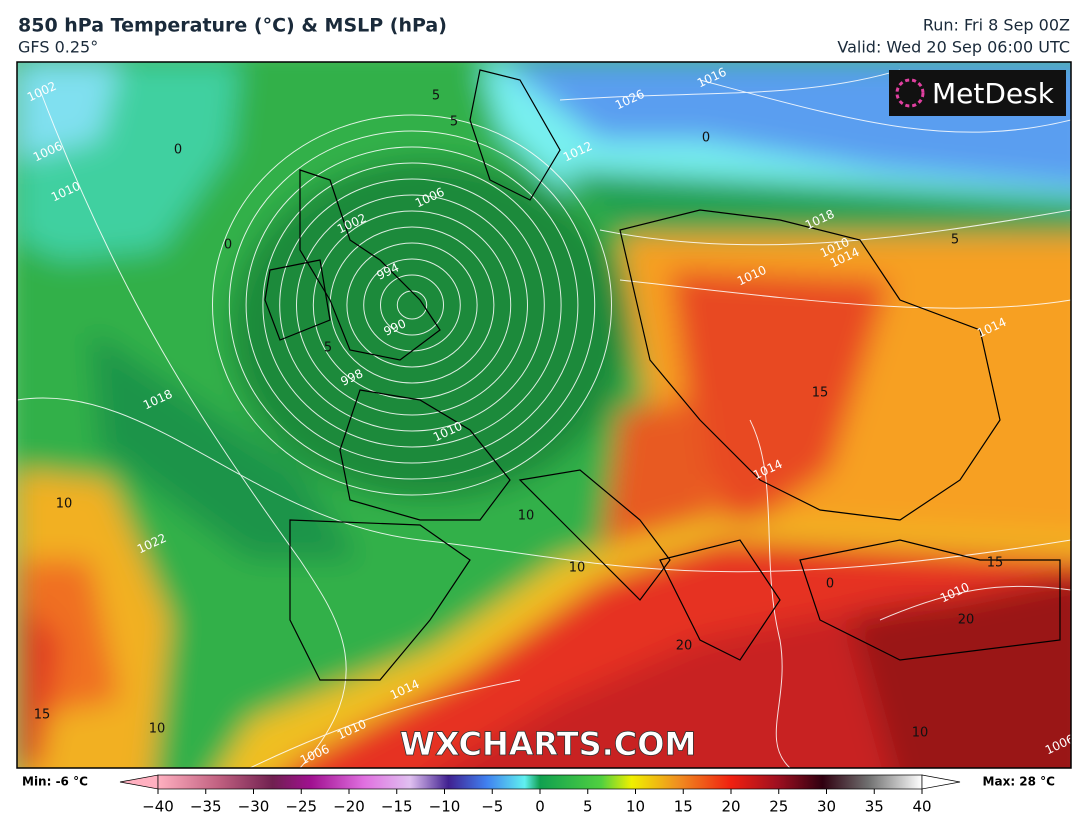 The image size is (1088, 837). I want to click on min-label: Min: -6 °C, so click(55, 782).